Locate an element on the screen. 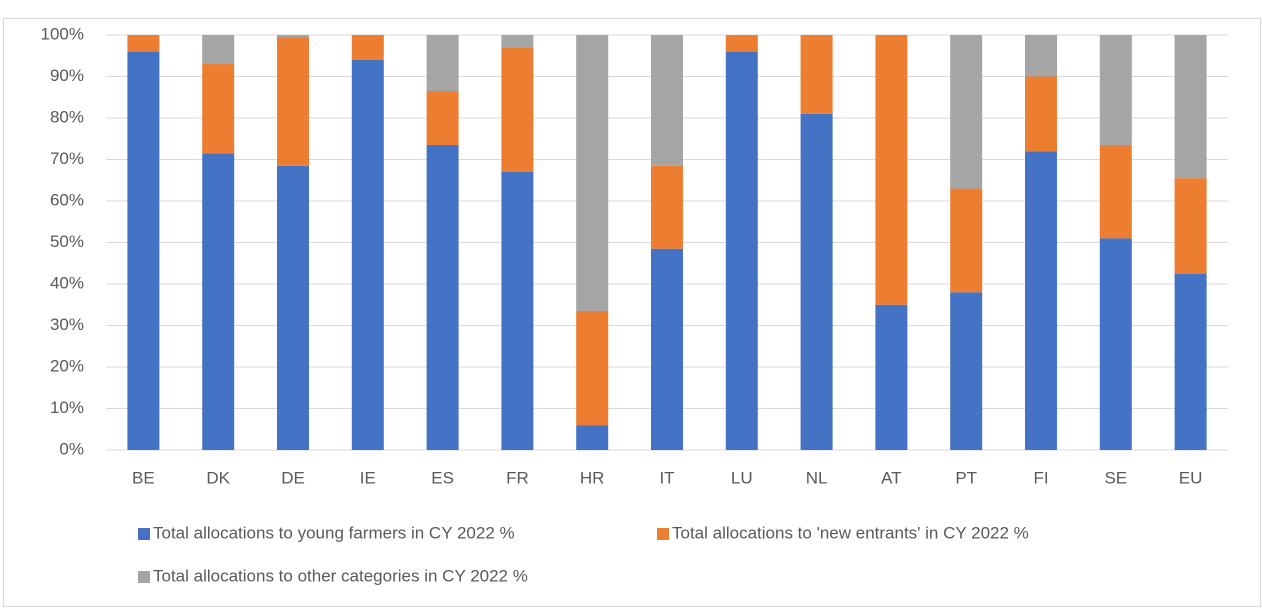 The width and height of the screenshot is (1263, 608). y-tick-label: 50% is located at coordinates (67, 241).